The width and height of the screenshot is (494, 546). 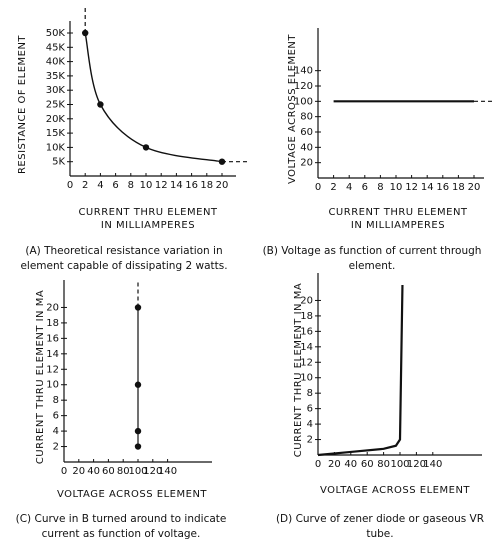 What do you see at coordinates (303, 71) in the screenshot?
I see `y-tick-label: 140` at bounding box center [303, 71].